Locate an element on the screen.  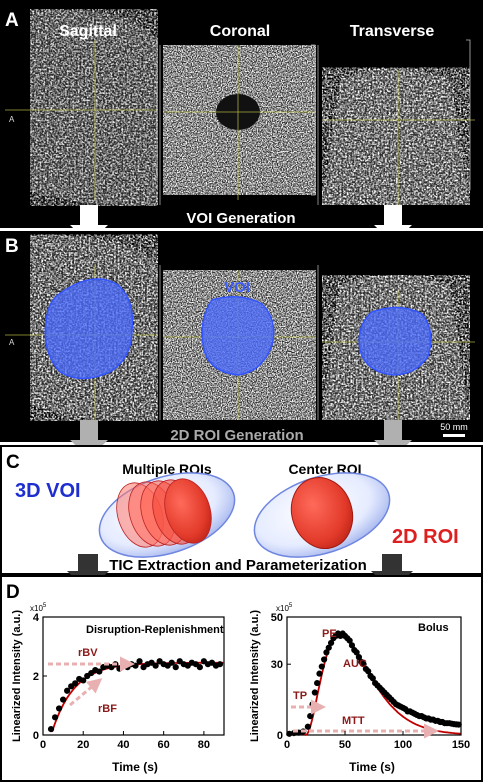
scale-bar-label: 50 mm is located at coordinates (454, 427).